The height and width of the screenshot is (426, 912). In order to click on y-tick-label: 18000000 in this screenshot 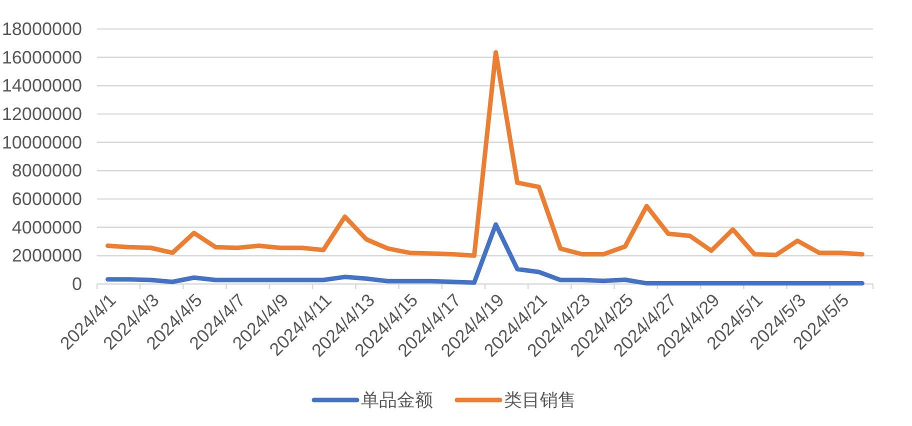, I will do `click(42, 29)`.